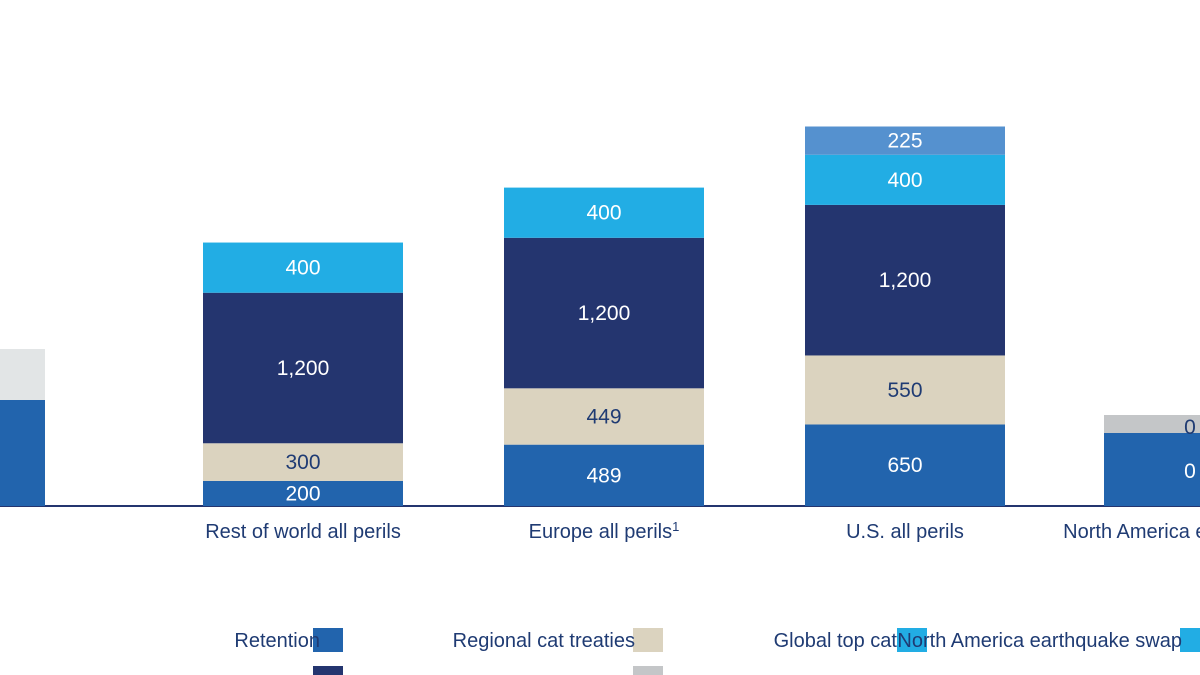 The width and height of the screenshot is (1200, 675). Describe the element at coordinates (836, 641) in the screenshot. I see `legend-label: Global top cat` at that location.